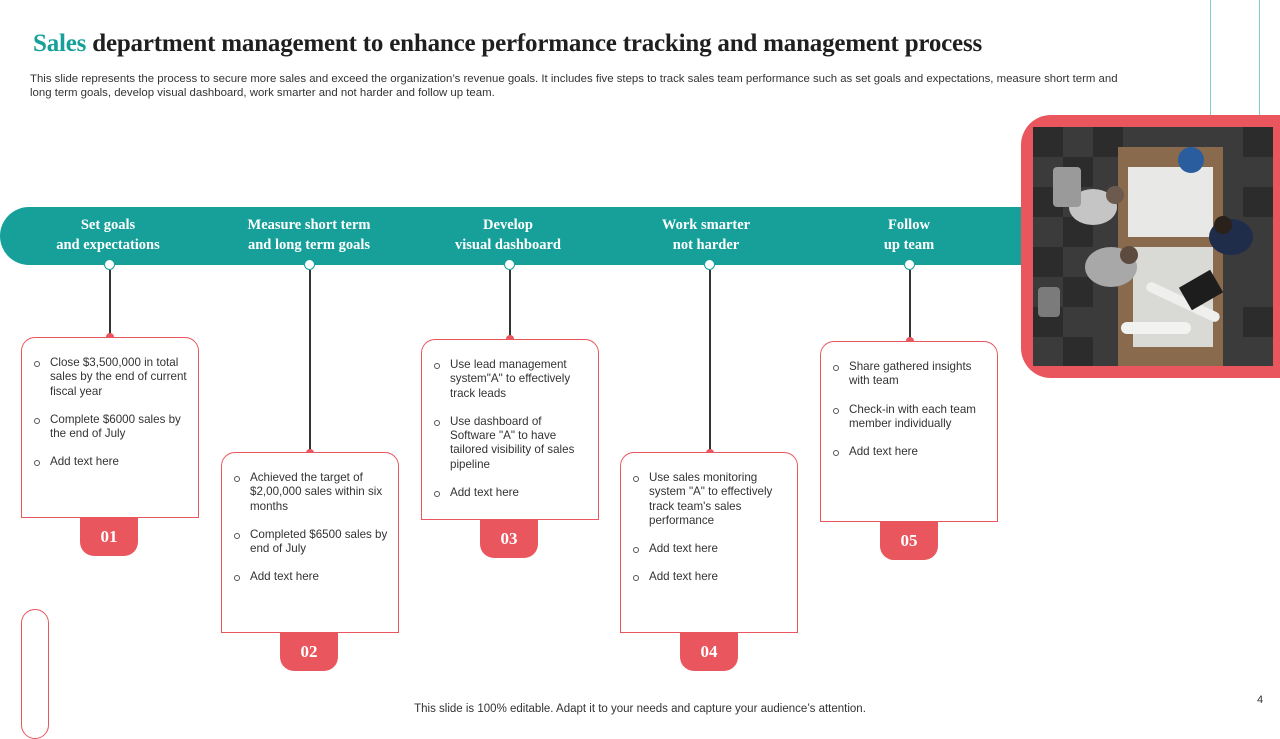  What do you see at coordinates (709, 577) in the screenshot?
I see `card-4-bullet-3: Add text here` at bounding box center [709, 577].